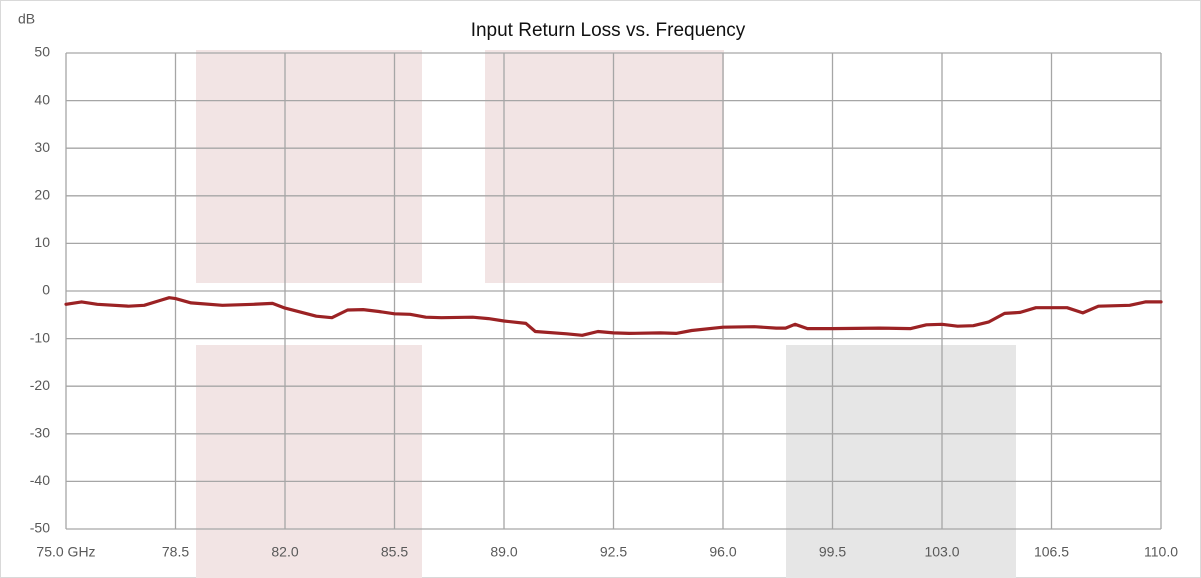 The height and width of the screenshot is (578, 1201). I want to click on x-tick-label: 110.0, so click(1161, 552).